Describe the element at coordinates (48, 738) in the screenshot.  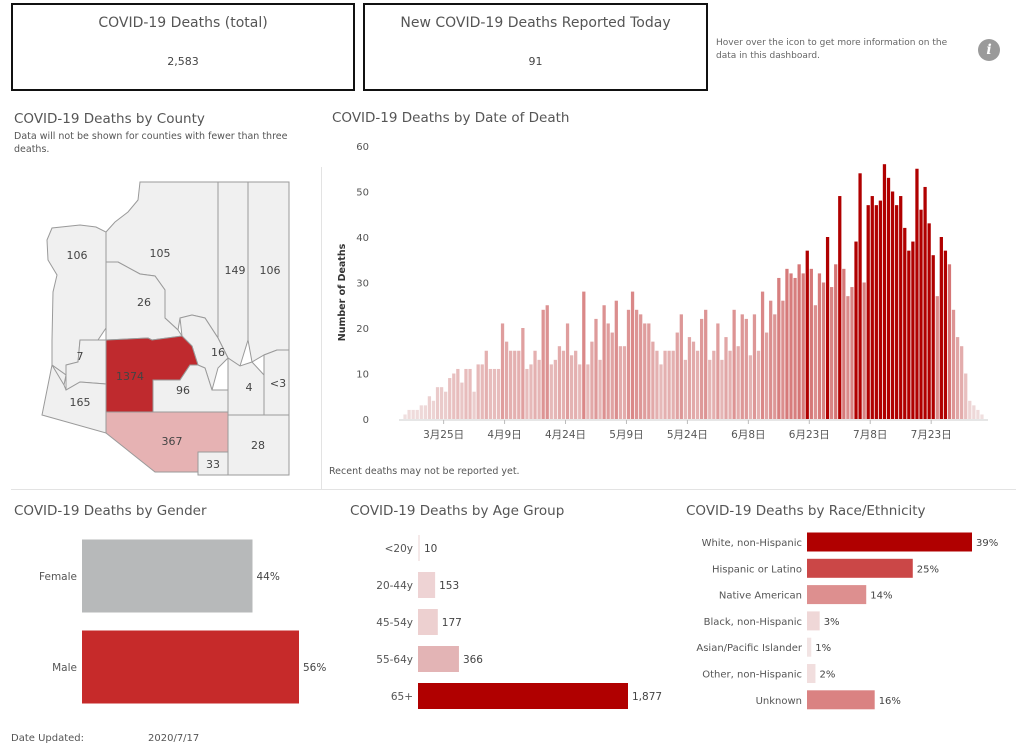
I see `date-updated-label: Date Updated:` at that location.